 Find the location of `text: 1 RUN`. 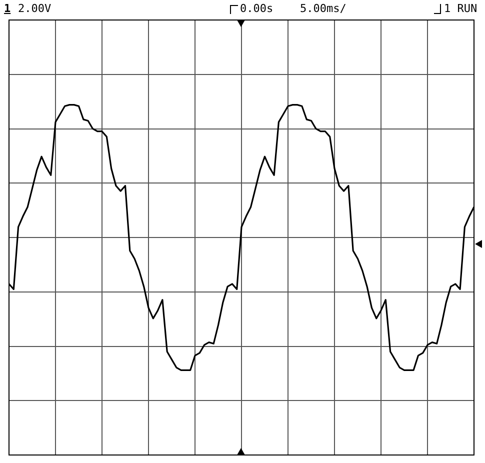

text: 1 RUN is located at coordinates (461, 8).